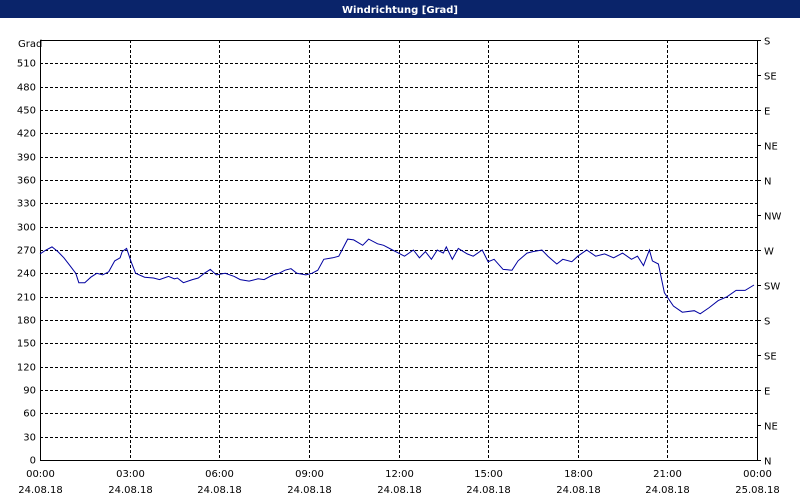 Image resolution: width=800 pixels, height=504 pixels. What do you see at coordinates (29, 438) in the screenshot?
I see `y-tick-label: 30` at bounding box center [29, 438].